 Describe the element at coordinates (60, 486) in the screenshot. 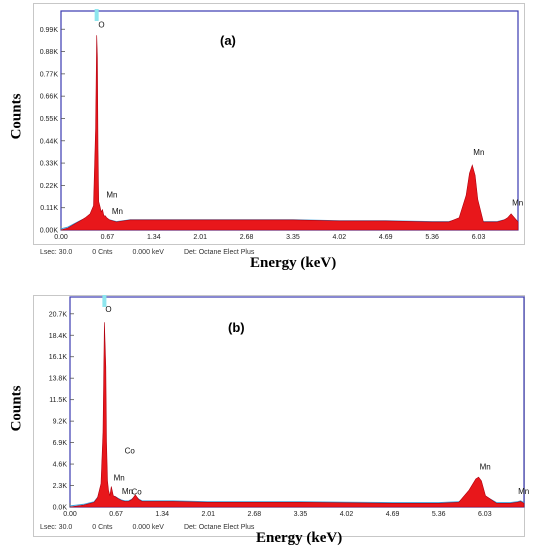

I see `y-tick-label-b: 2.3K` at that location.